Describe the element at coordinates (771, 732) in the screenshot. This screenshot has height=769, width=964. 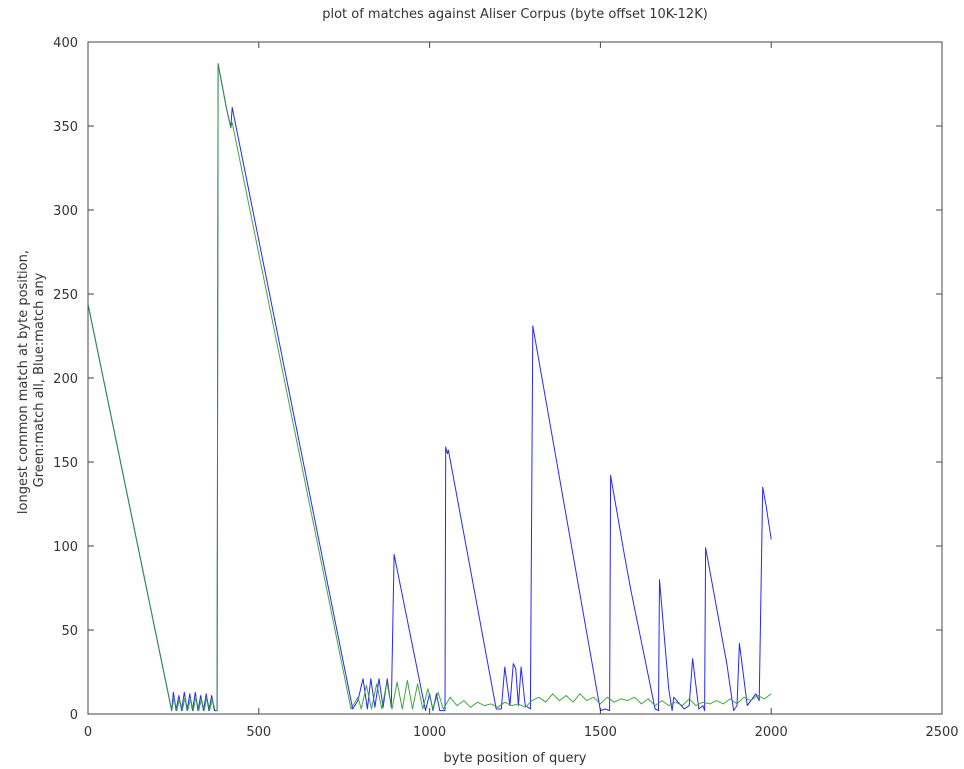
I see `x-tick-label: 2000` at that location.